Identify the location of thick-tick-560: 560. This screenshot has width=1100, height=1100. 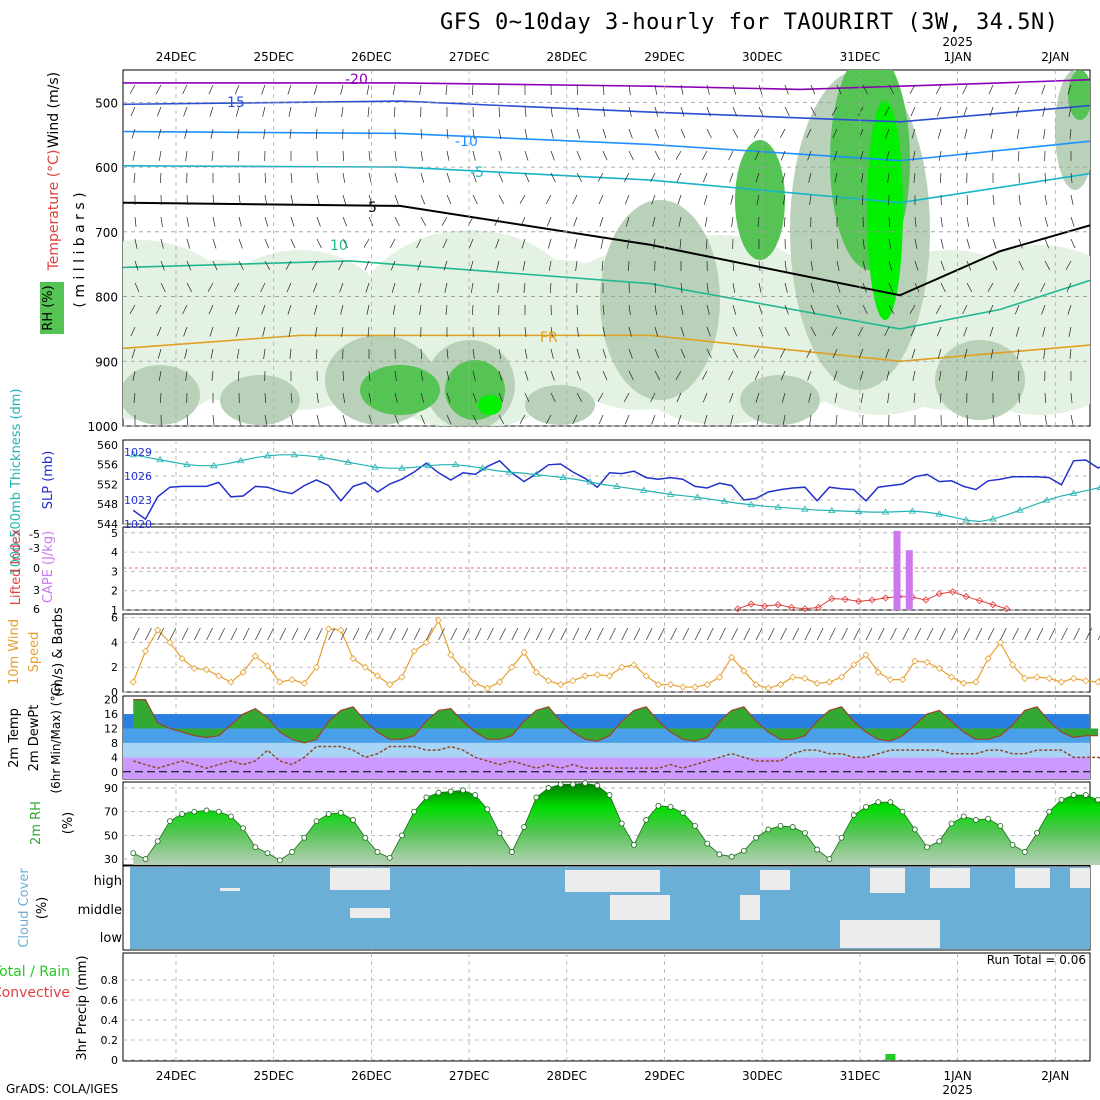
(107, 445).